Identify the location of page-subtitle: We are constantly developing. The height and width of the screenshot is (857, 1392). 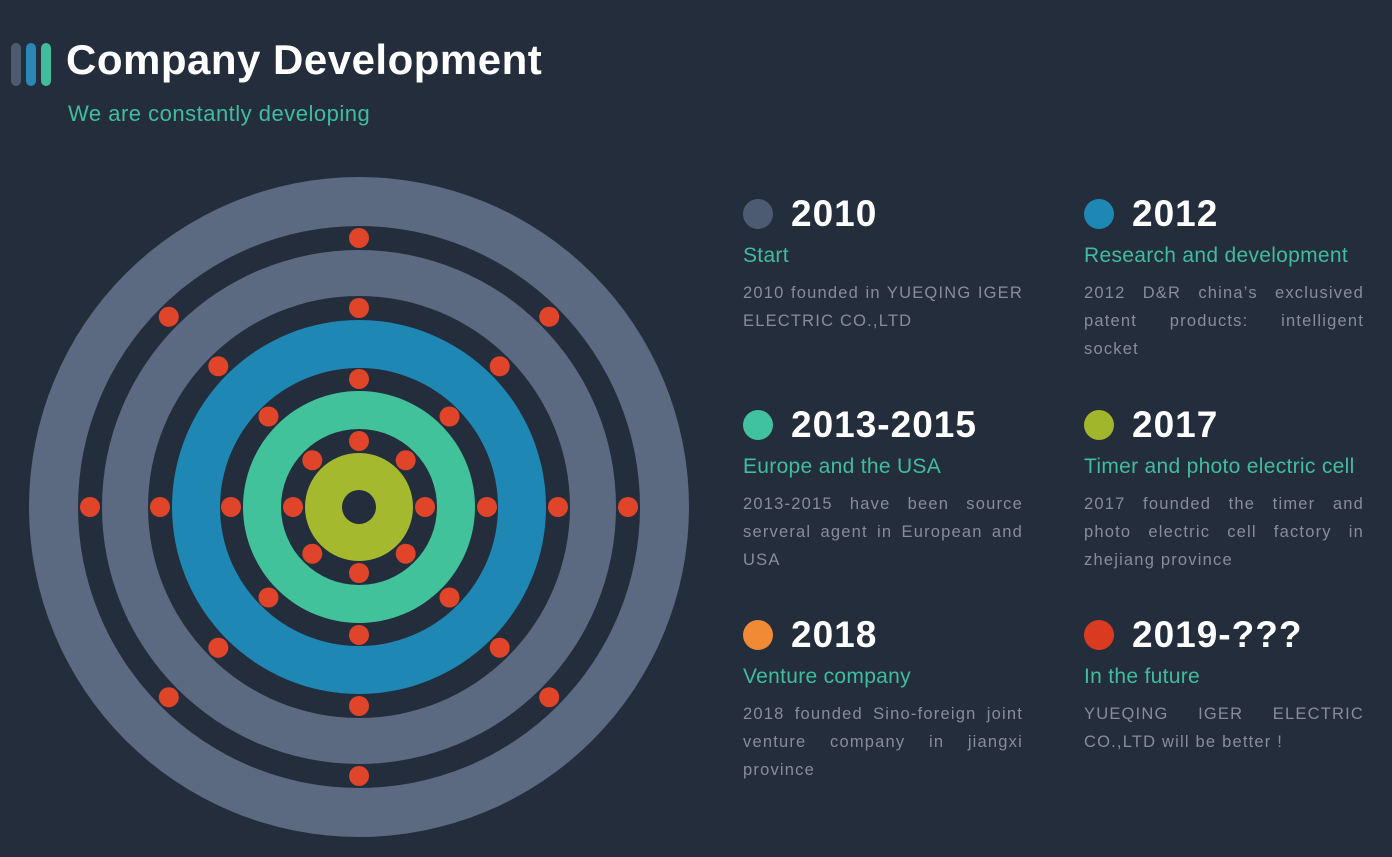
(219, 113).